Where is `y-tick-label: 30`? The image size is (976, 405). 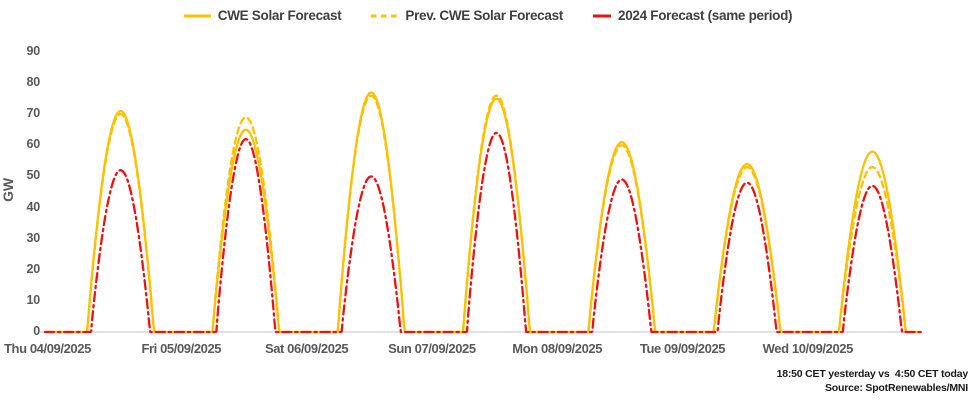
y-tick-label: 30 is located at coordinates (33, 237).